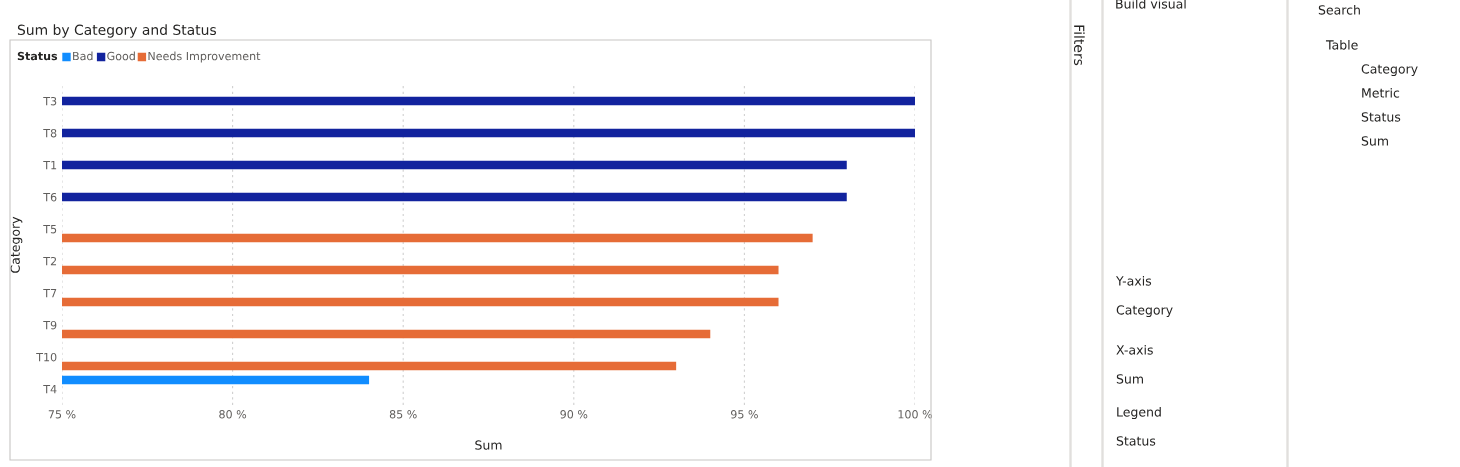 The image size is (1460, 467). Describe the element at coordinates (50, 261) in the screenshot. I see `y-tick-label: T2` at that location.